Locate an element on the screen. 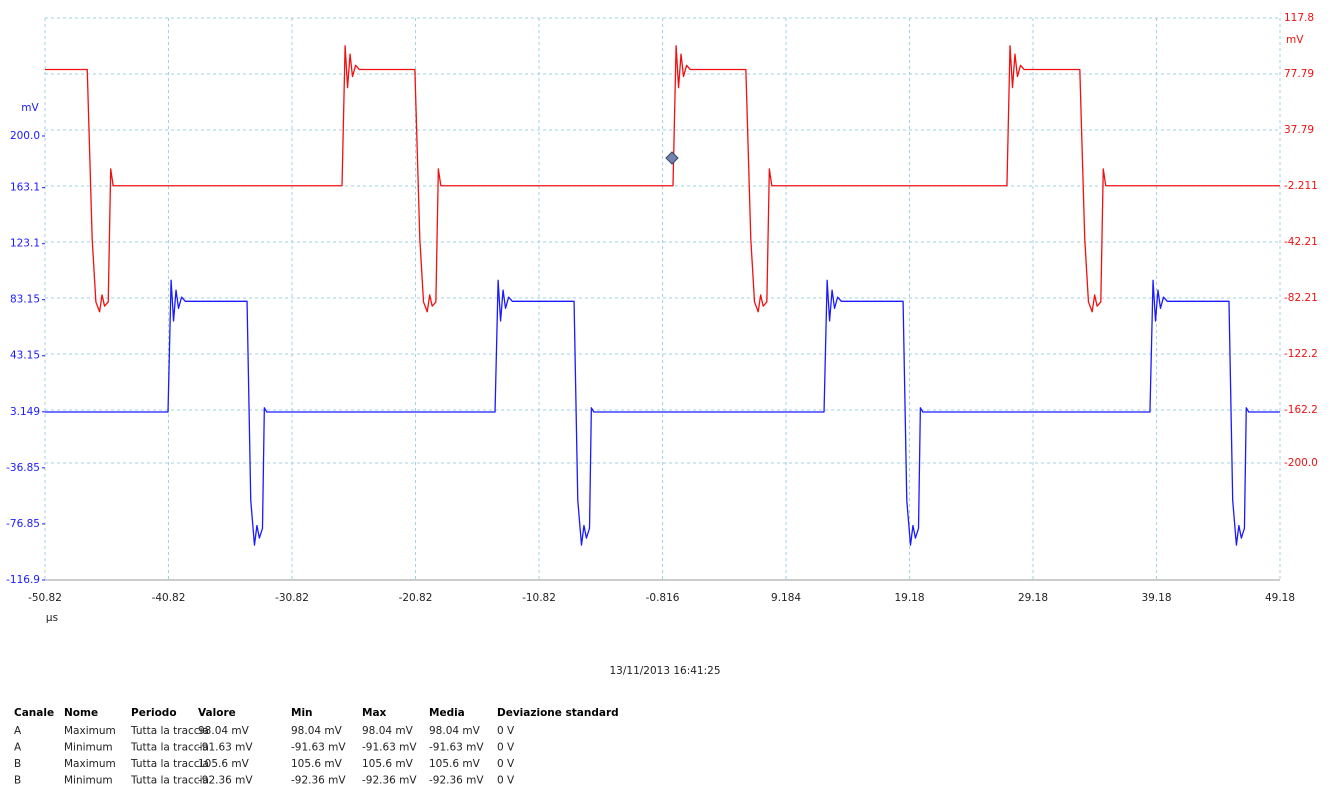 Image resolution: width=1331 pixels, height=798 pixels. y2-tick-label: 77.79 is located at coordinates (1299, 74).